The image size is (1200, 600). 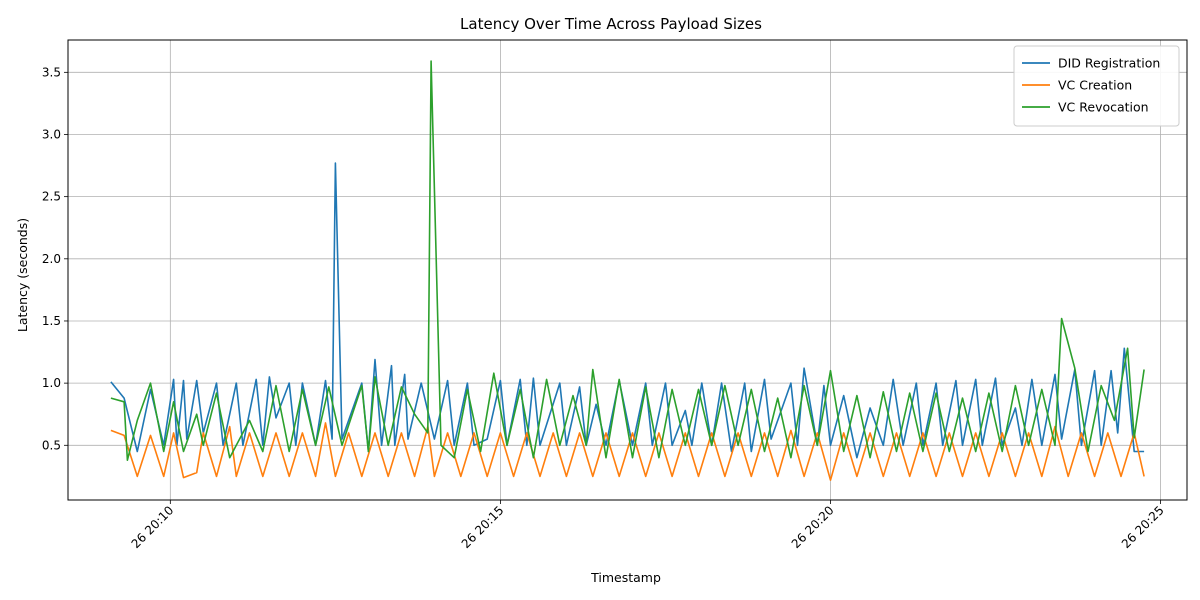 I want to click on y-tick-label: 0.5, so click(x=51, y=445).